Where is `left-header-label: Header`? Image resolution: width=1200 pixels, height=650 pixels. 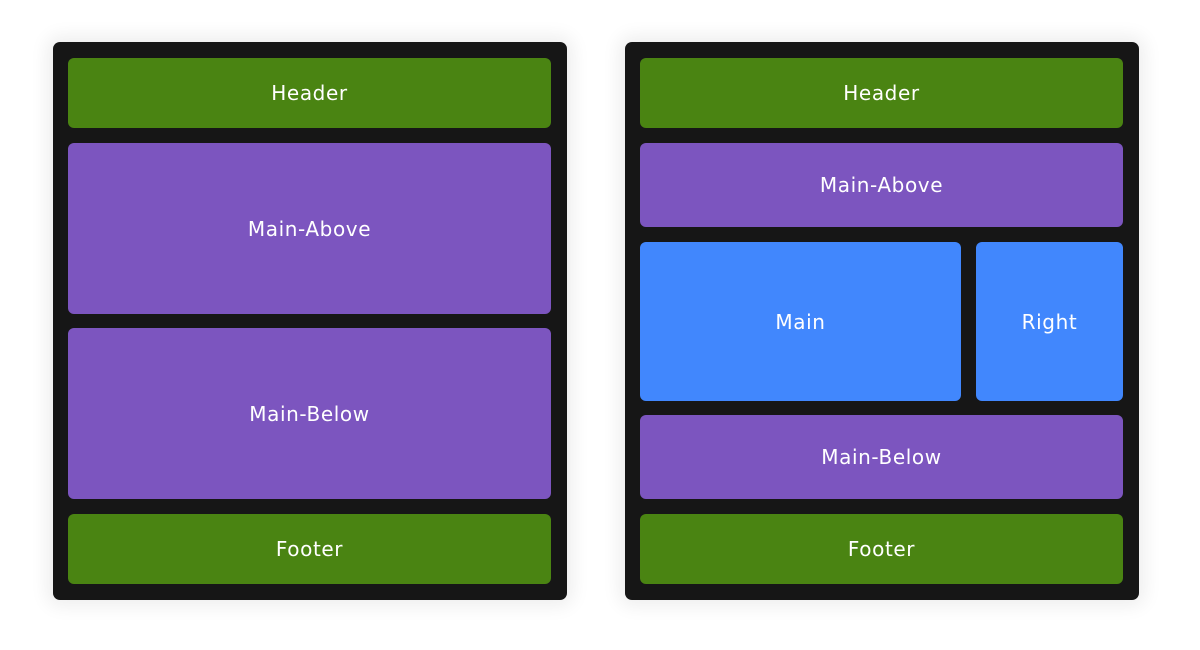 left-header-label: Header is located at coordinates (309, 93).